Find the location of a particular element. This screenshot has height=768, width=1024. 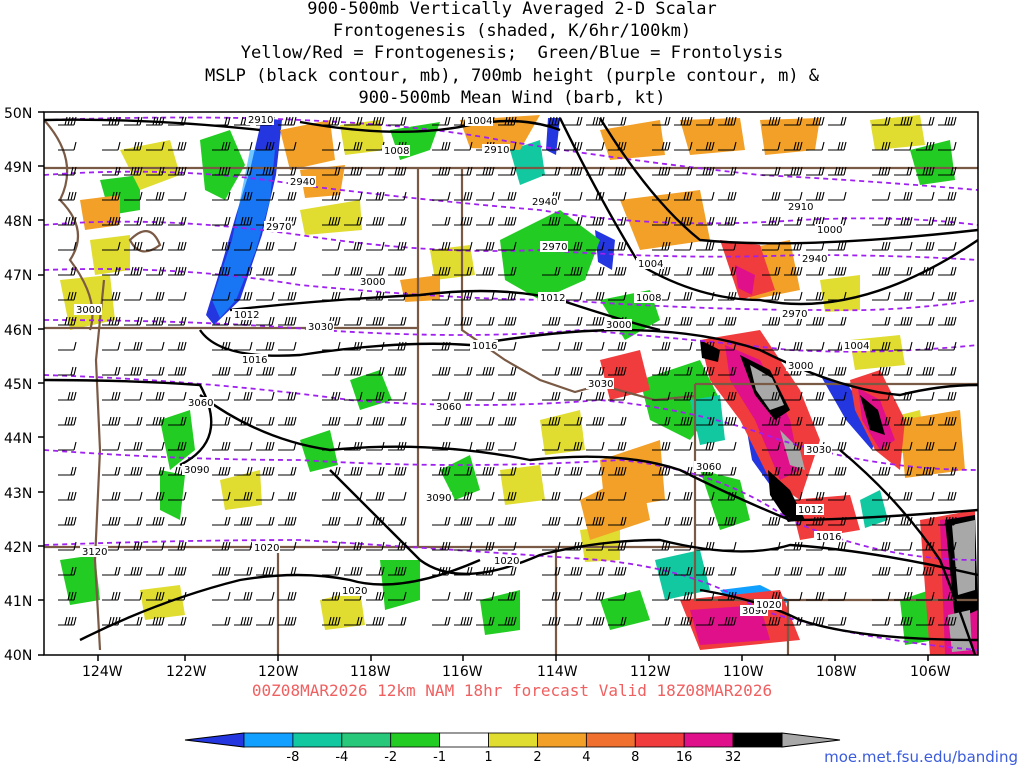

mslp-label: 1020 is located at coordinates (768, 605).